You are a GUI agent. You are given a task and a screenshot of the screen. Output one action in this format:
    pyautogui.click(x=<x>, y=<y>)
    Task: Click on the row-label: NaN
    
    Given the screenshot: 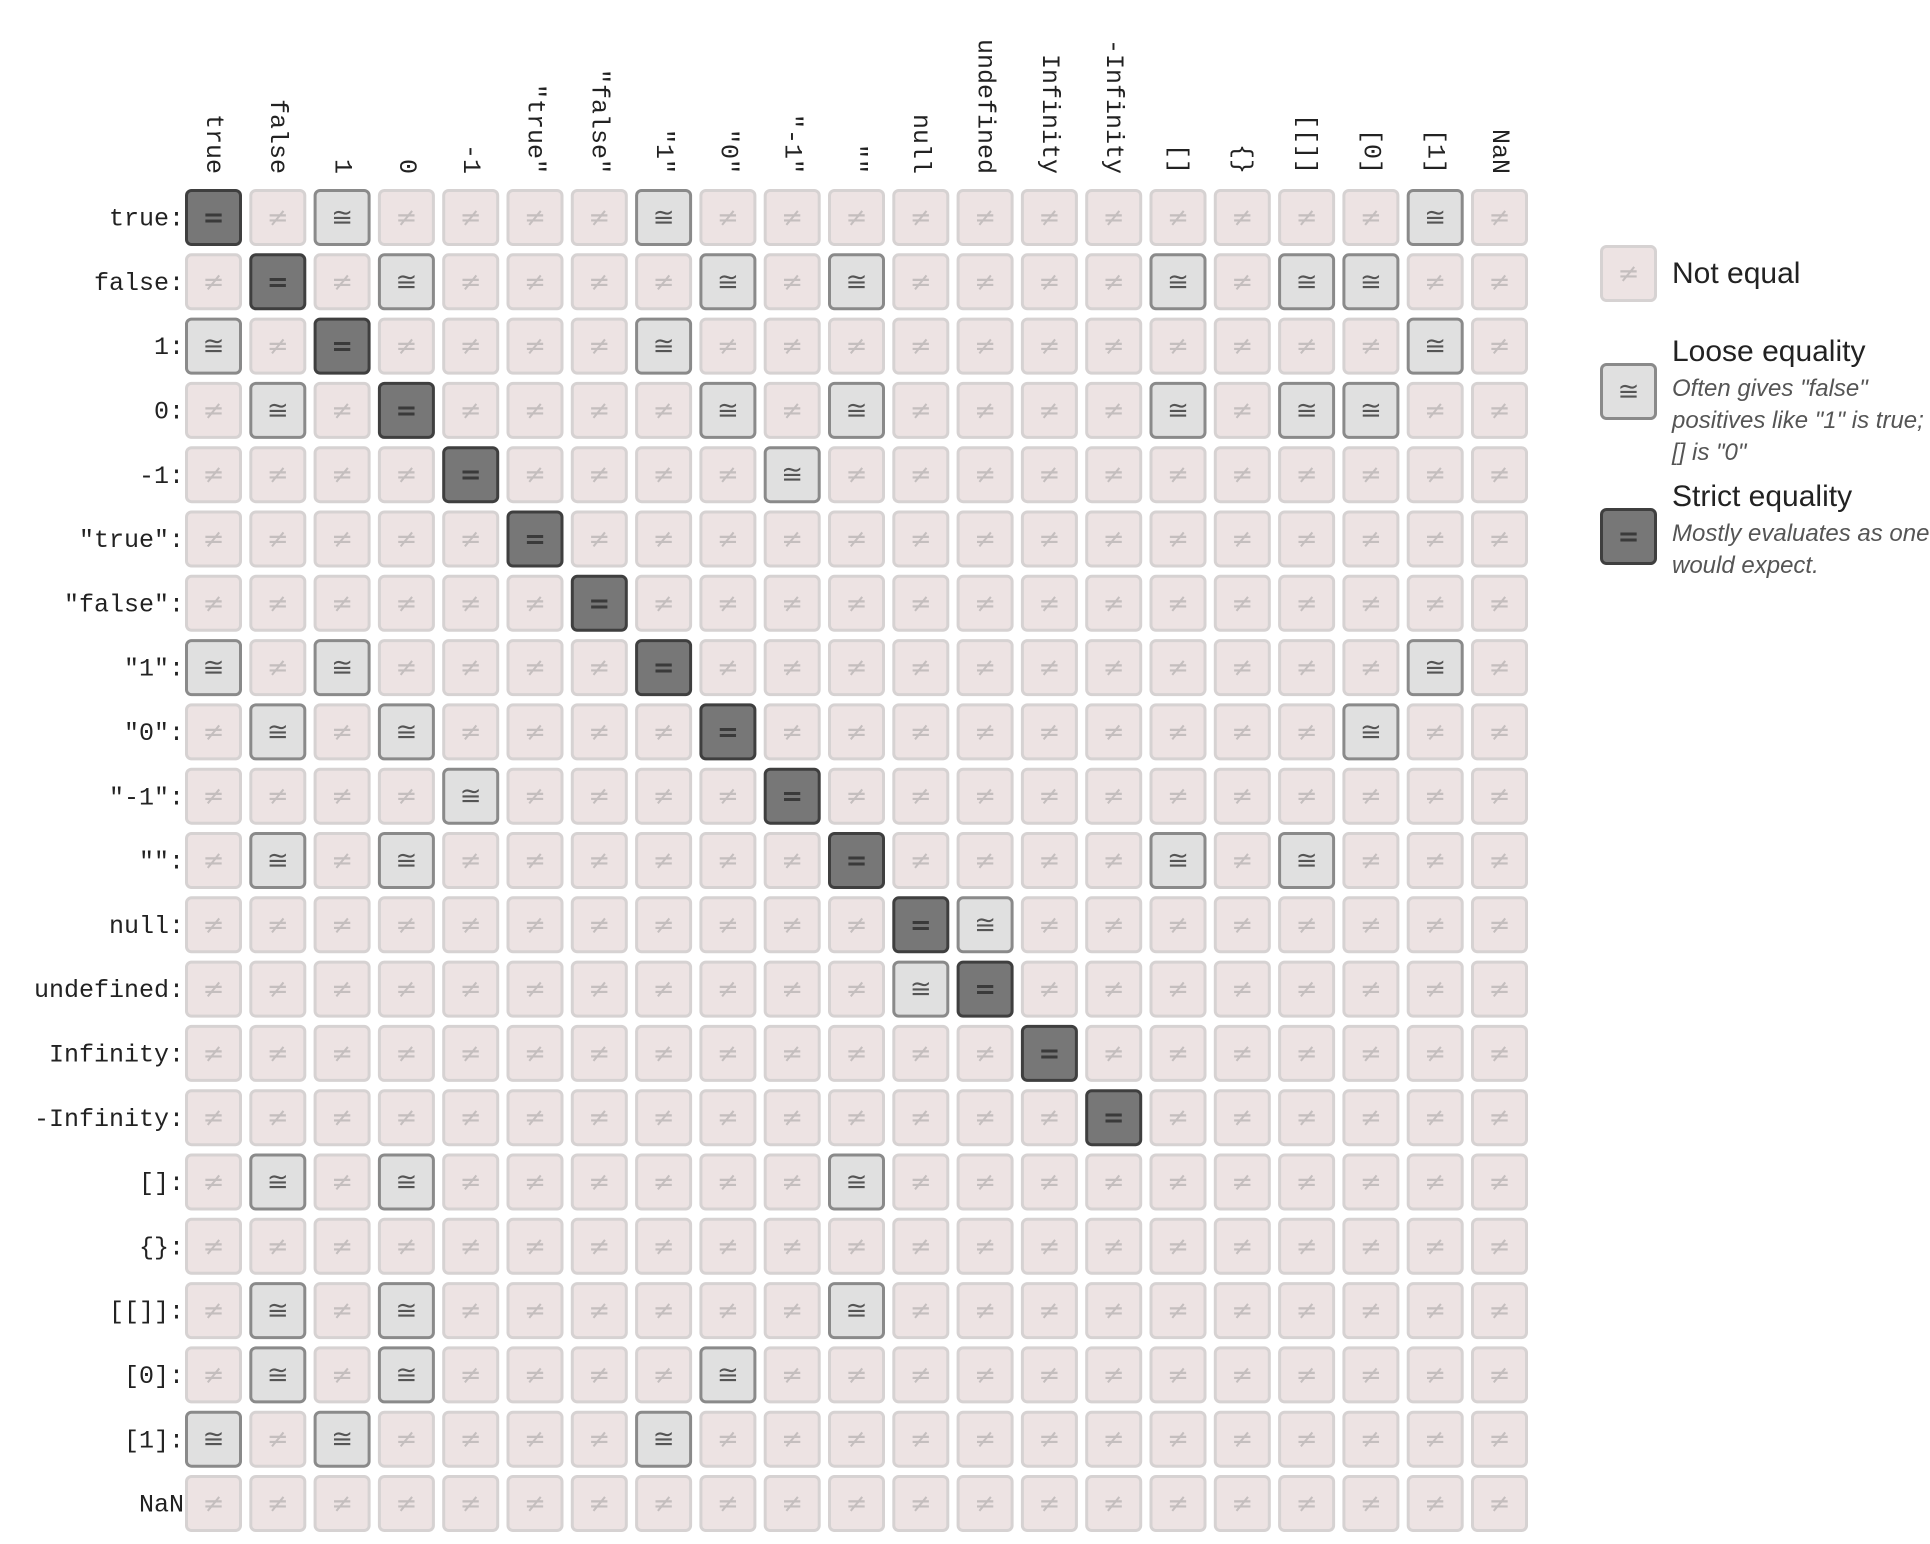 What is the action you would take?
    pyautogui.click(x=161, y=1505)
    